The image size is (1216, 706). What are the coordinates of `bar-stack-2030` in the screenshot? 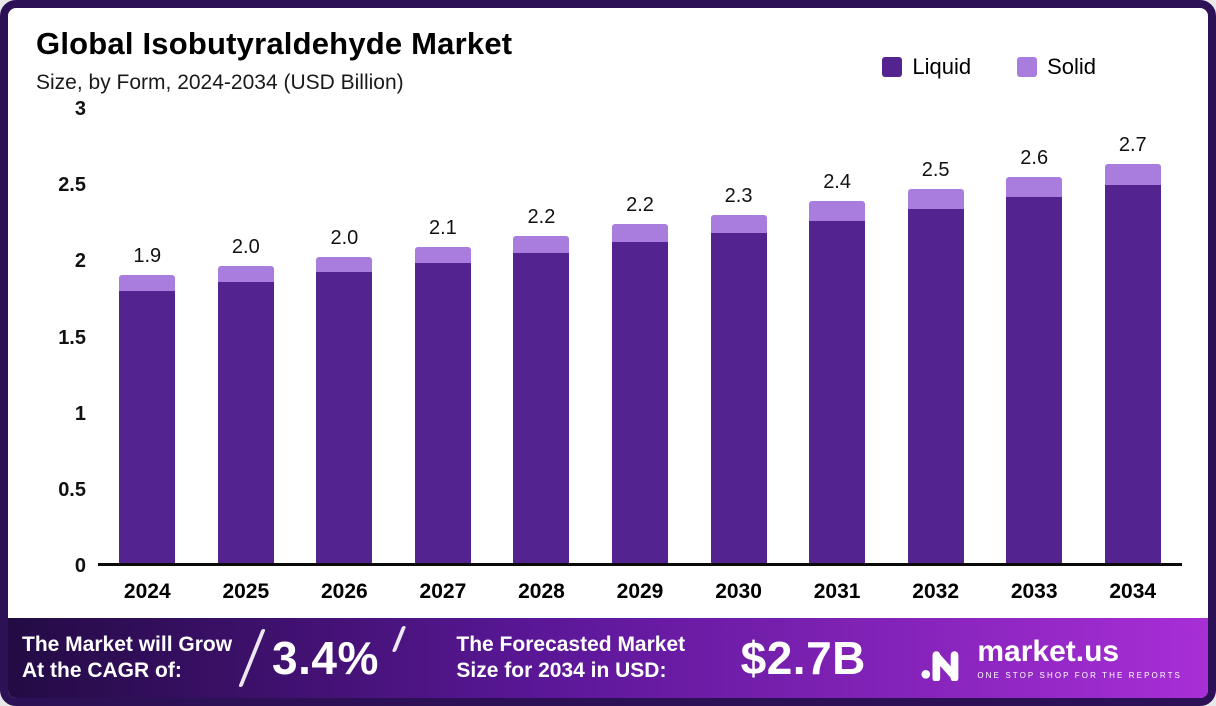 It's located at (738, 388).